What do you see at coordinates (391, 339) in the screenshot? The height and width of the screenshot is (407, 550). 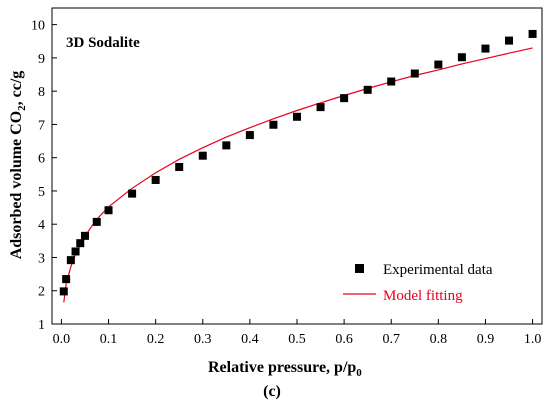 I see `x-tick-label: 0.7` at bounding box center [391, 339].